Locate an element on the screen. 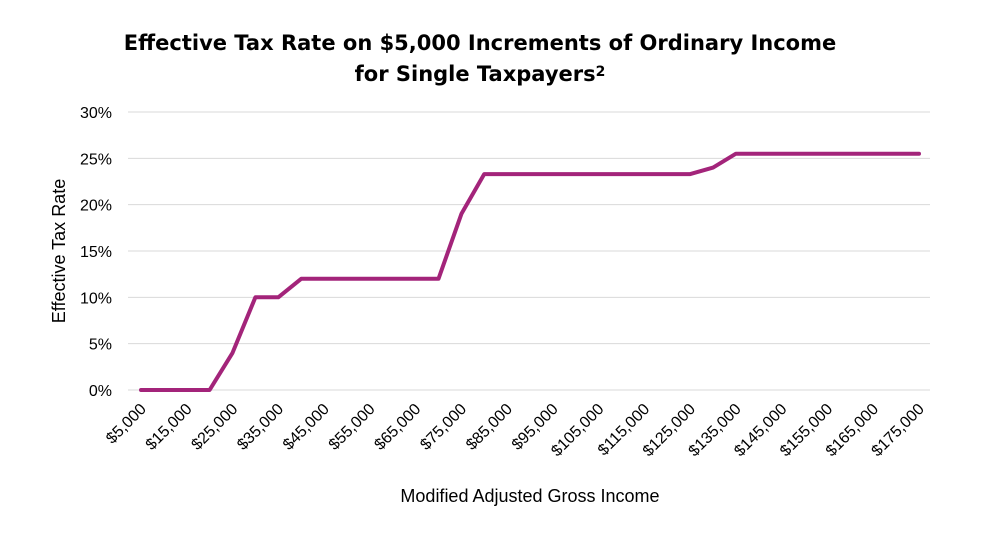  y-axis-ticks: 0% 5% 10% 15% 20% 25% 30% is located at coordinates (96, 252).